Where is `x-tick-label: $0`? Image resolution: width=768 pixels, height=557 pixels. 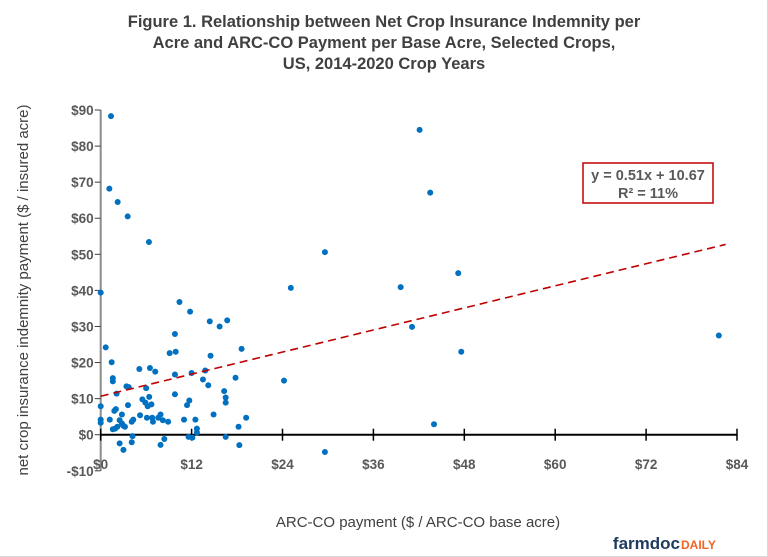
x-tick-label: $0 is located at coordinates (100, 464).